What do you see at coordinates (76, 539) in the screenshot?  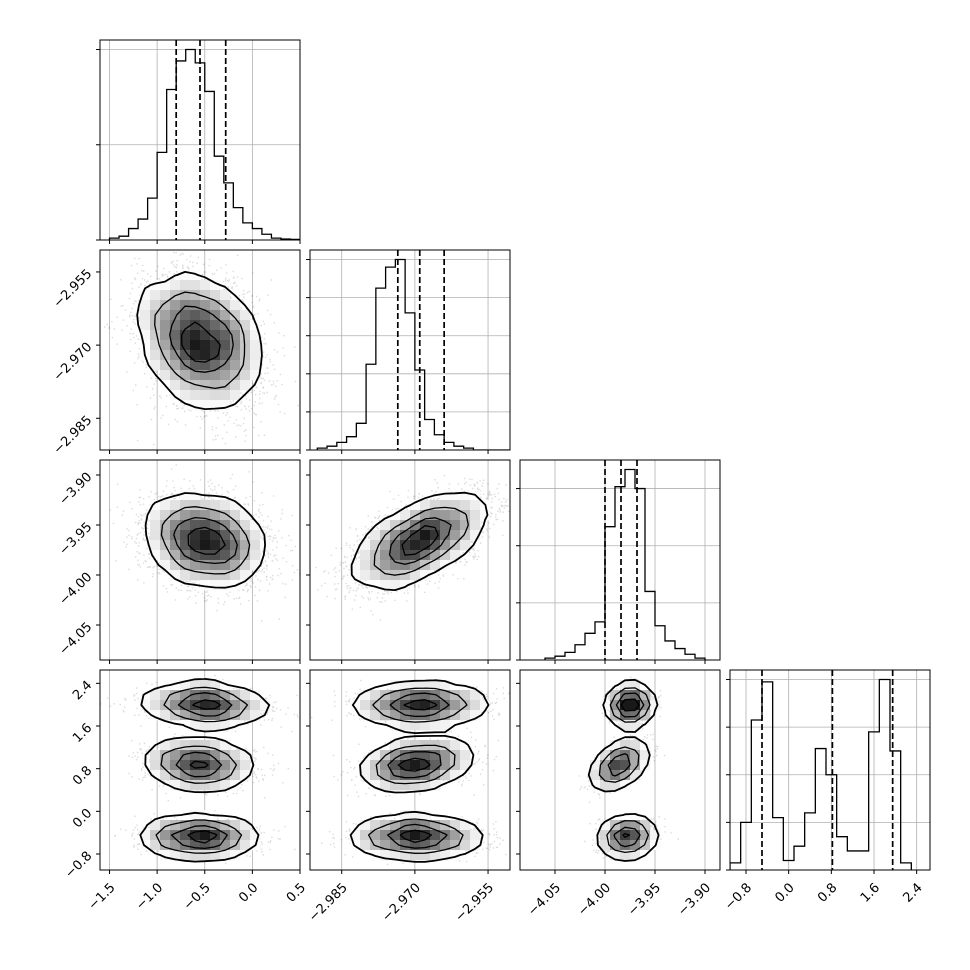 I see `y-tick-label: −3.95` at bounding box center [76, 539].